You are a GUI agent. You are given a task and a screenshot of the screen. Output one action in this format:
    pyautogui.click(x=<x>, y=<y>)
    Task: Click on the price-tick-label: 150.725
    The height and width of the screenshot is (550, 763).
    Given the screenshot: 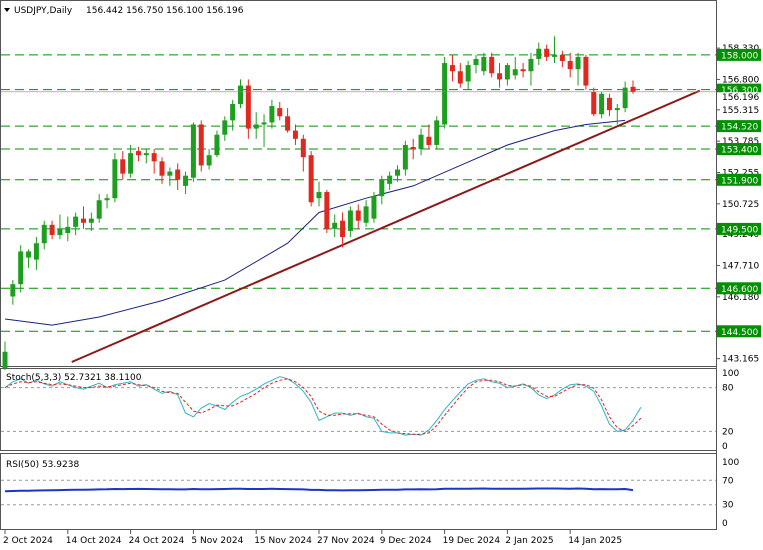 What is the action you would take?
    pyautogui.click(x=740, y=205)
    